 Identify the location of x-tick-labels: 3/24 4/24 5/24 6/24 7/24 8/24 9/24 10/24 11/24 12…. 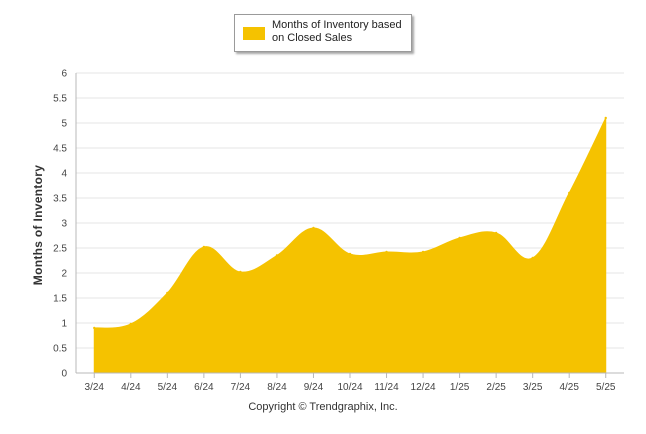
(350, 387).